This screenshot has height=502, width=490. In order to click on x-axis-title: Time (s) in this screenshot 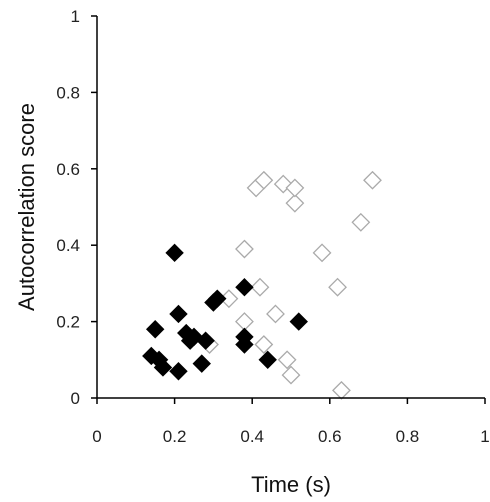, I will do `click(291, 484)`.